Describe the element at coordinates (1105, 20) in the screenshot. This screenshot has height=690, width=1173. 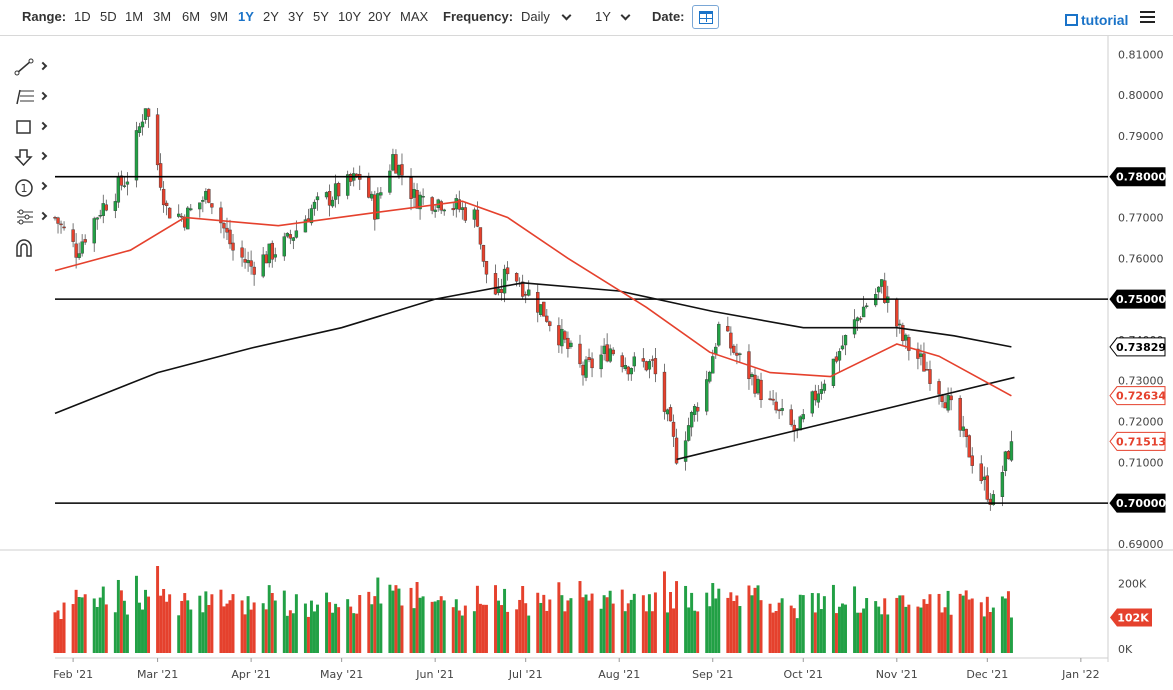
I see `tutorial-link: tutorial` at that location.